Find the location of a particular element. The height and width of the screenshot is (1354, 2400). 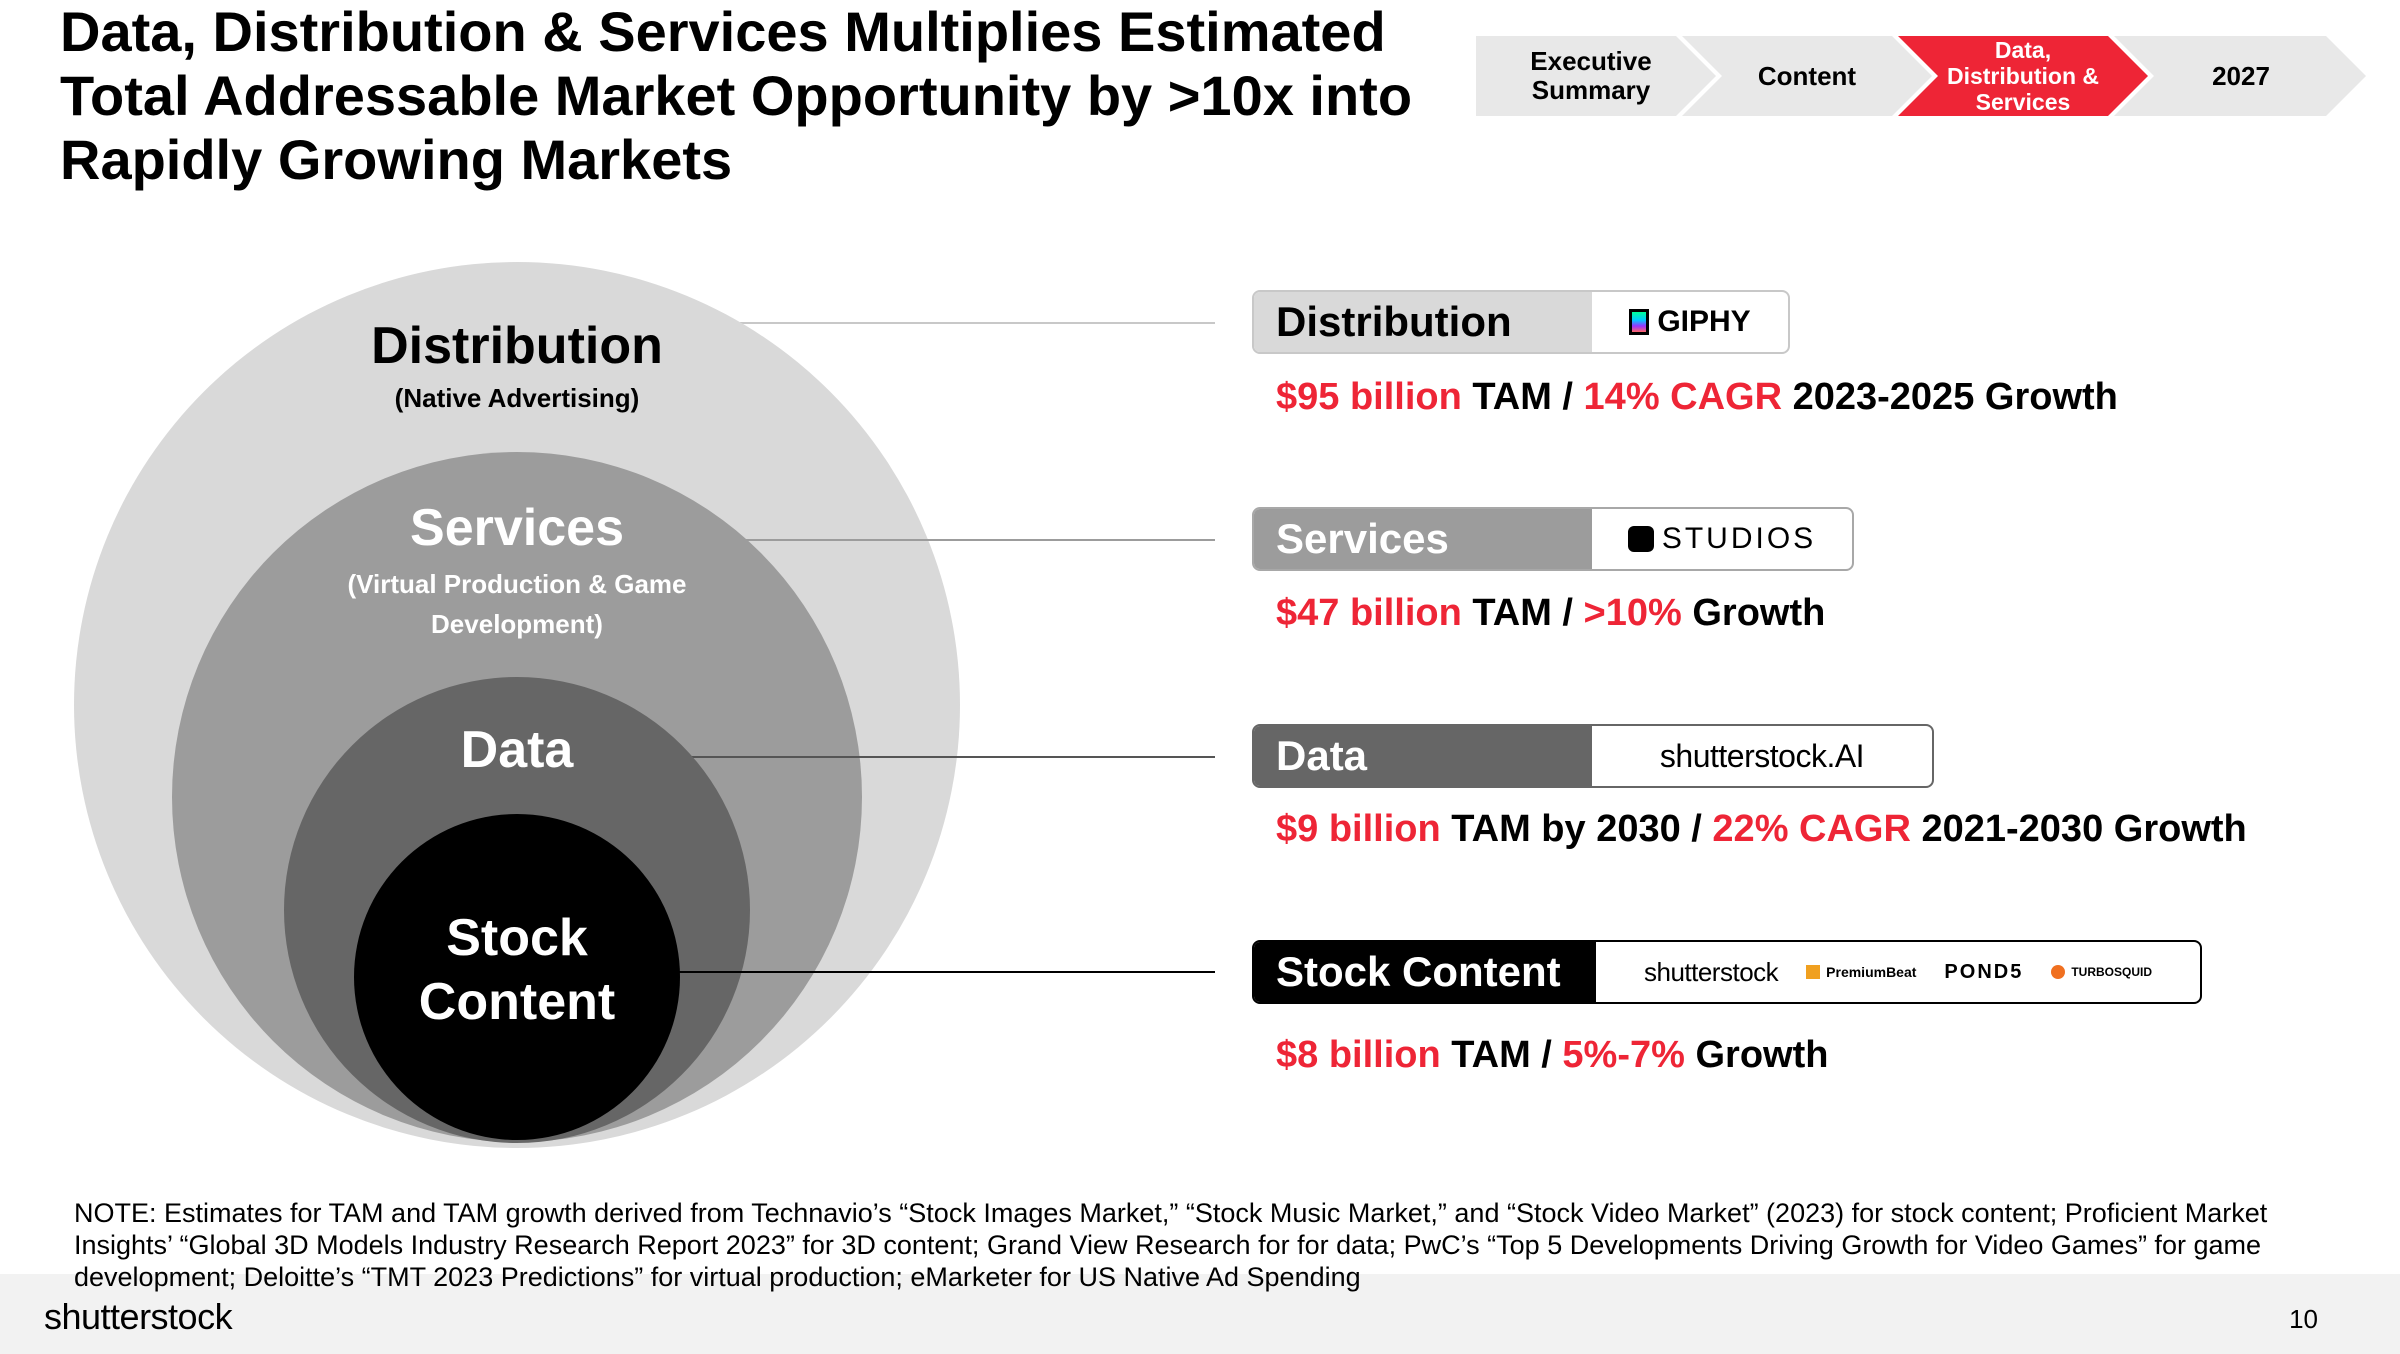

market-stat-stock-content: $8 billion TAM / 5%-7% Growth is located at coordinates (1552, 1055).